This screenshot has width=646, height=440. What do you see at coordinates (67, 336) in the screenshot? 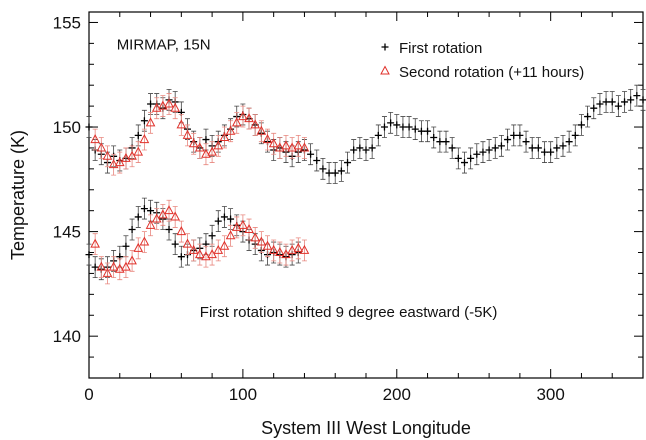
I see `y-tick-label: 140` at bounding box center [67, 336].